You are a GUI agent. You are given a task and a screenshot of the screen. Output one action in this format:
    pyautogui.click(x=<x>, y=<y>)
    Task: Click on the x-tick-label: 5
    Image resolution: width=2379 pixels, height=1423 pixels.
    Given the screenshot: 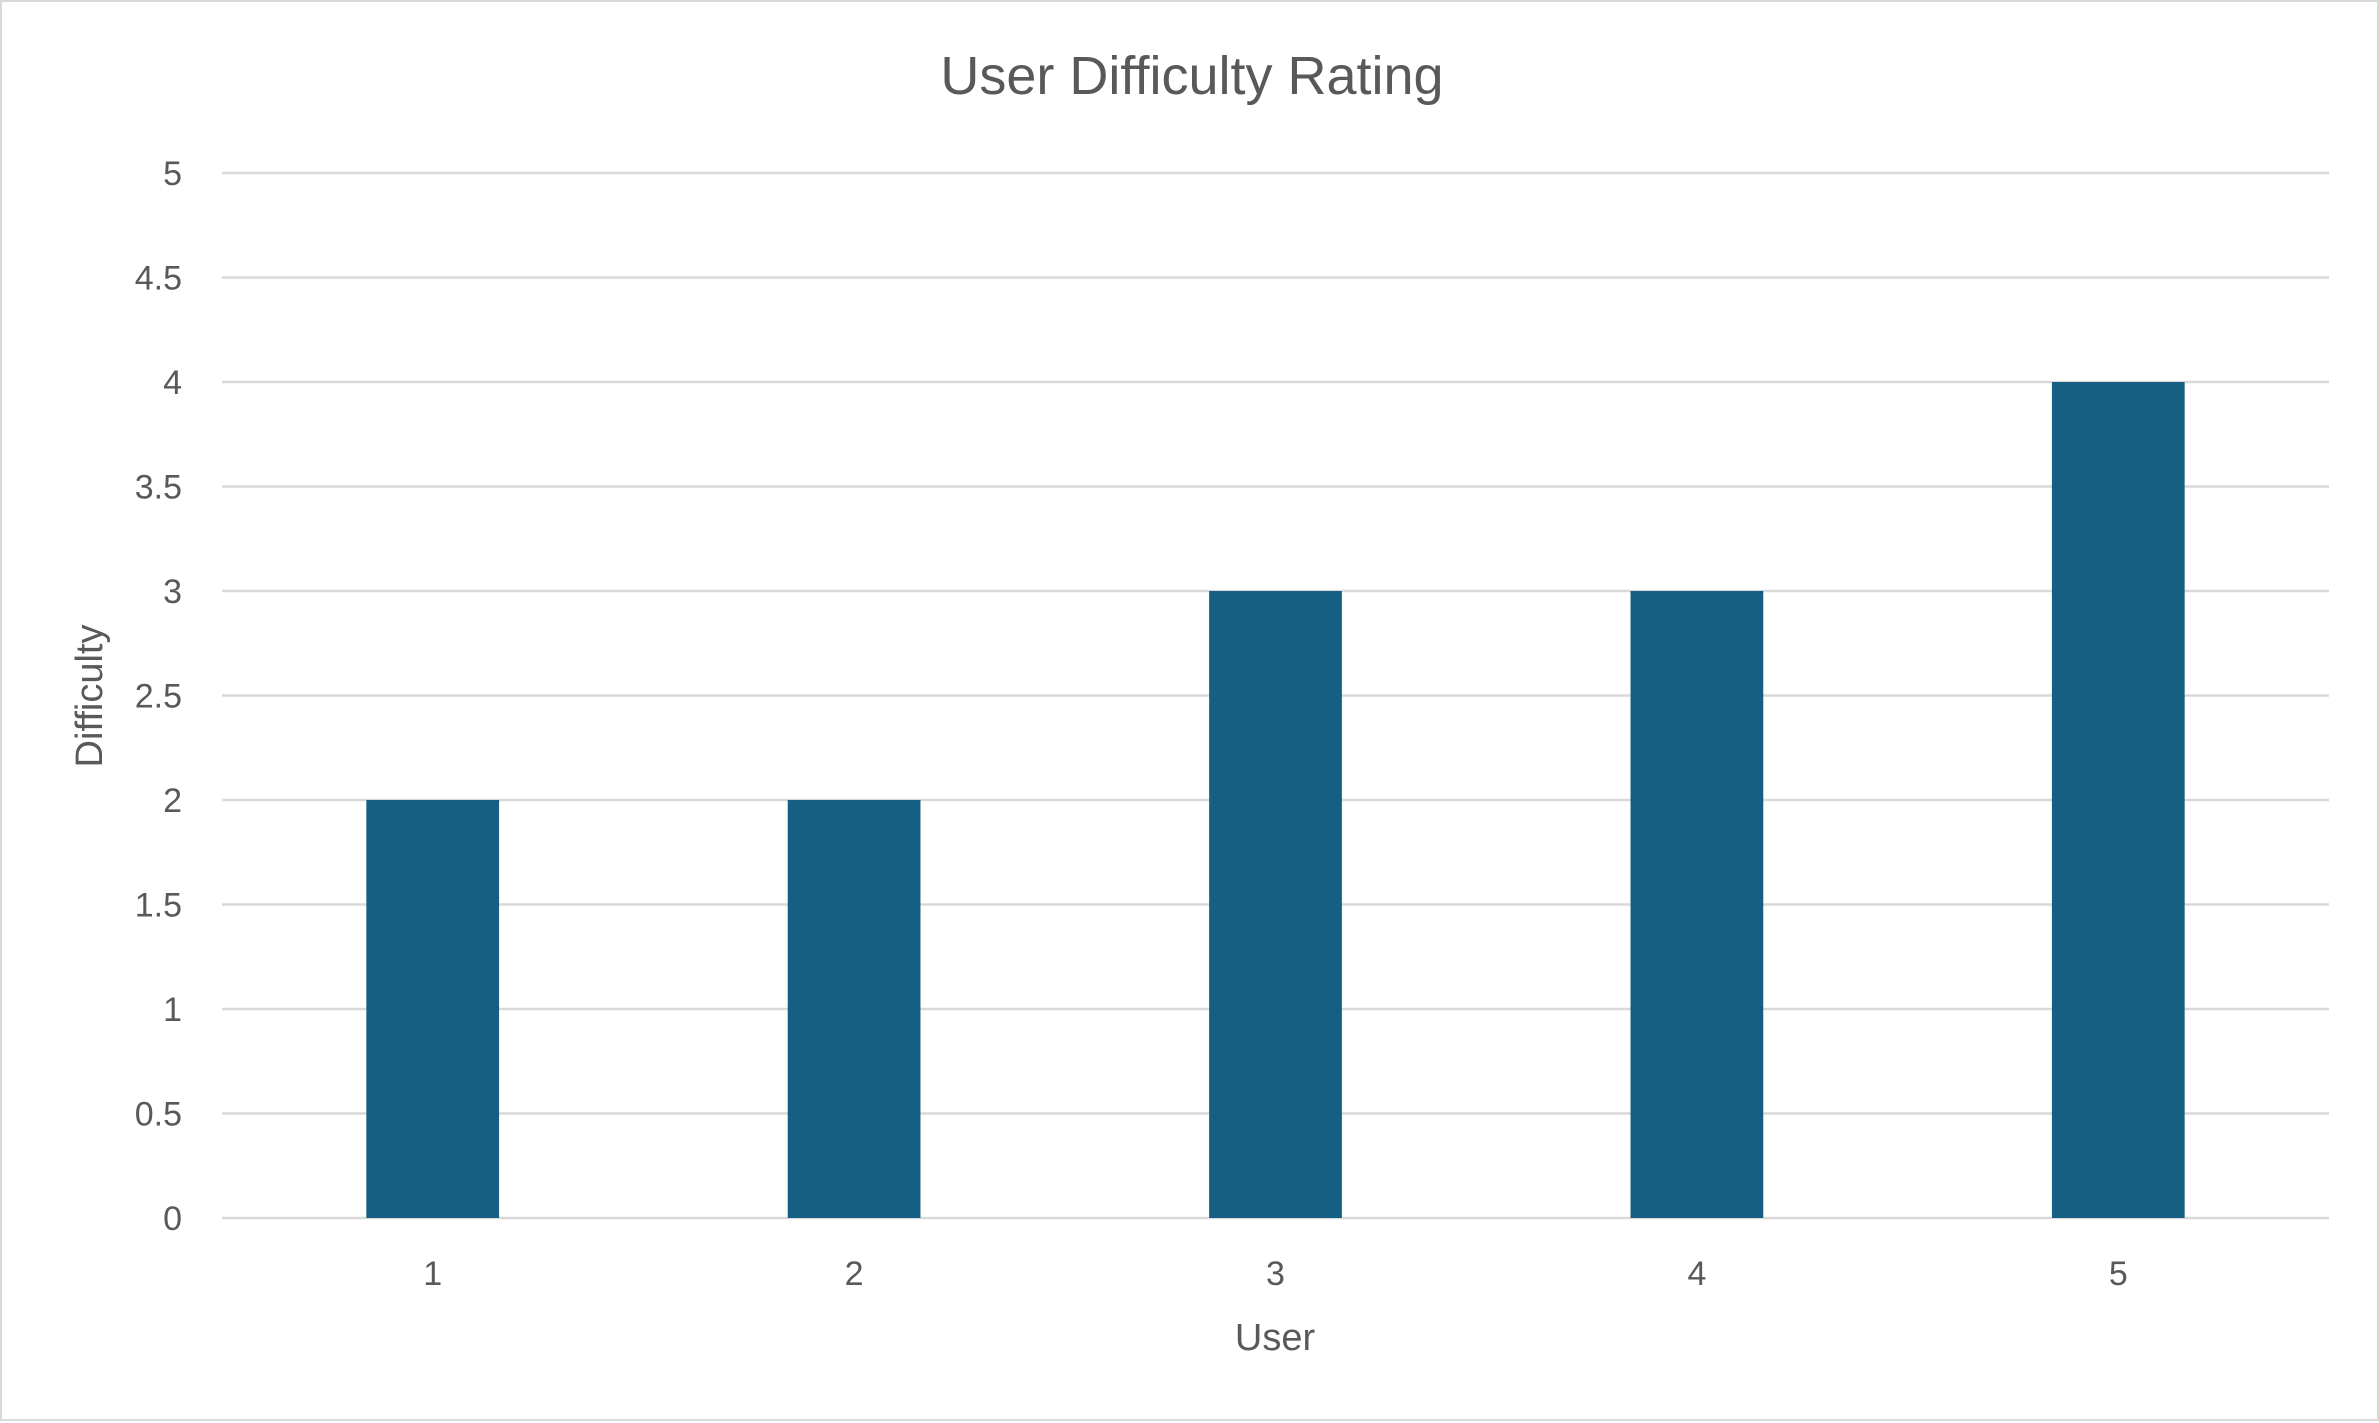 What is the action you would take?
    pyautogui.click(x=2118, y=1274)
    